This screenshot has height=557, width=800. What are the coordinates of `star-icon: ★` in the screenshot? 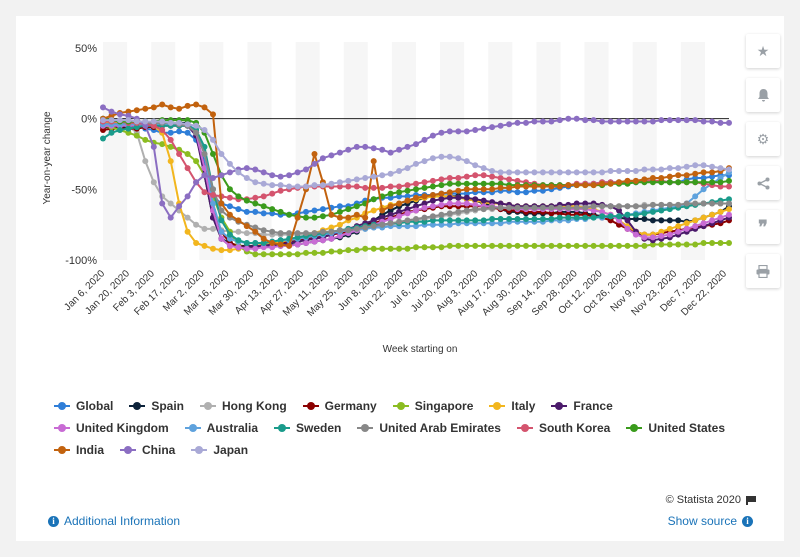 It's located at (763, 51).